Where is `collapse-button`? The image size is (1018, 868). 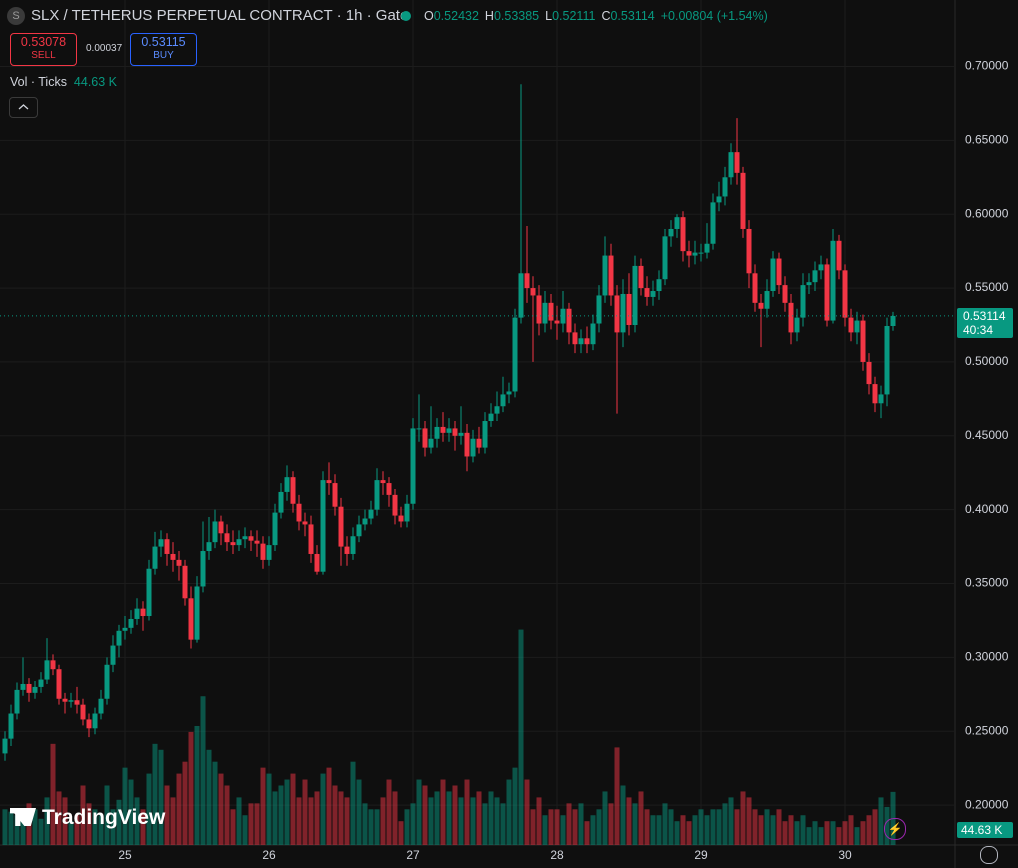
collapse-button is located at coordinates (23, 107).